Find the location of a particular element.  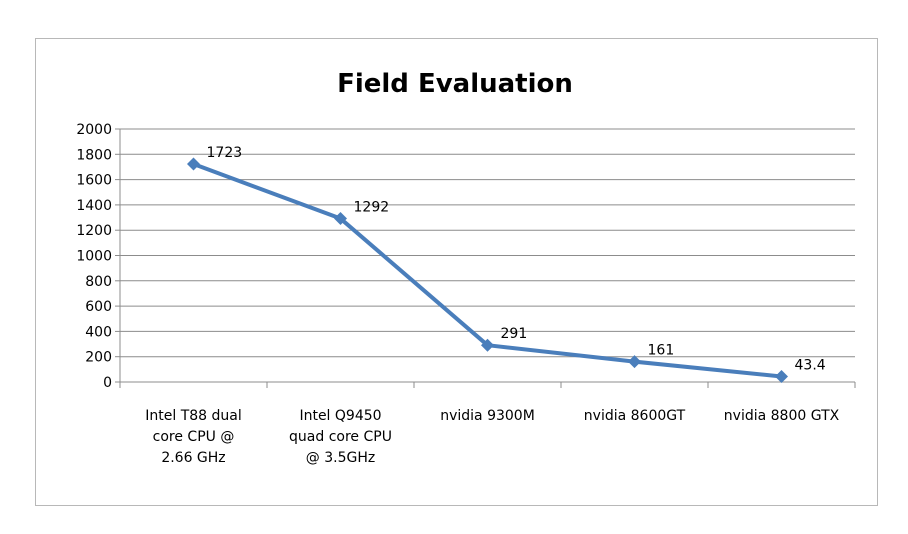

y-tick-label: 1200 is located at coordinates (94, 231).